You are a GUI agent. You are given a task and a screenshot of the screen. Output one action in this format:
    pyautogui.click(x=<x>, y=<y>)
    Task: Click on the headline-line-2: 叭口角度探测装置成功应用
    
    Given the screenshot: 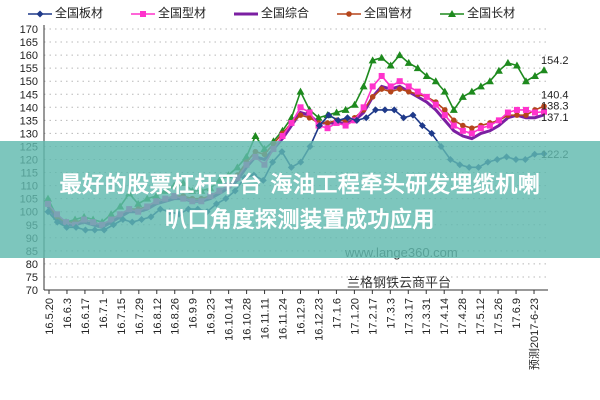 What is the action you would take?
    pyautogui.click(x=299, y=220)
    